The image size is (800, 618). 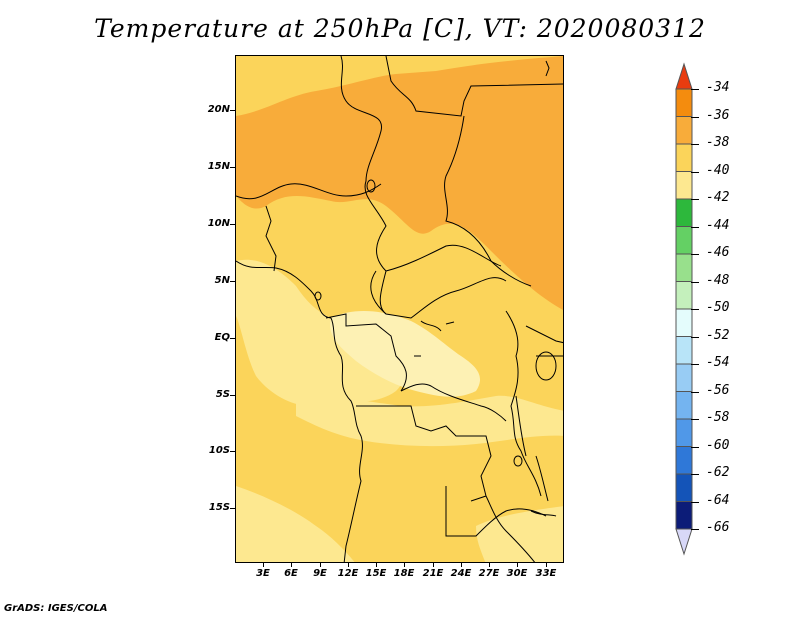 I want to click on lat-label: 15N, so click(x=218, y=166).